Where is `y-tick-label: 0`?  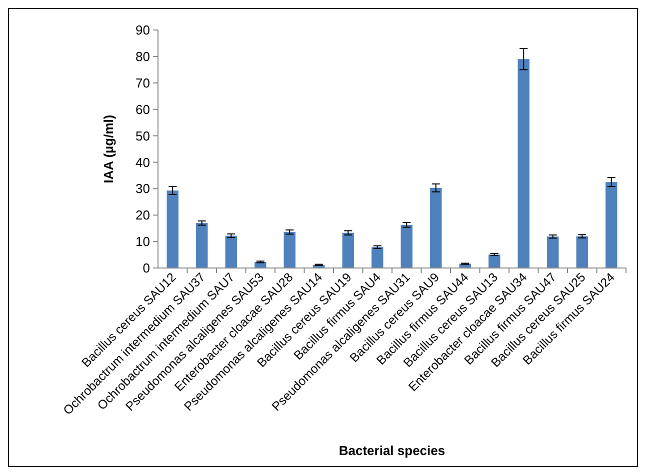 y-tick-label: 0 is located at coordinates (146, 268).